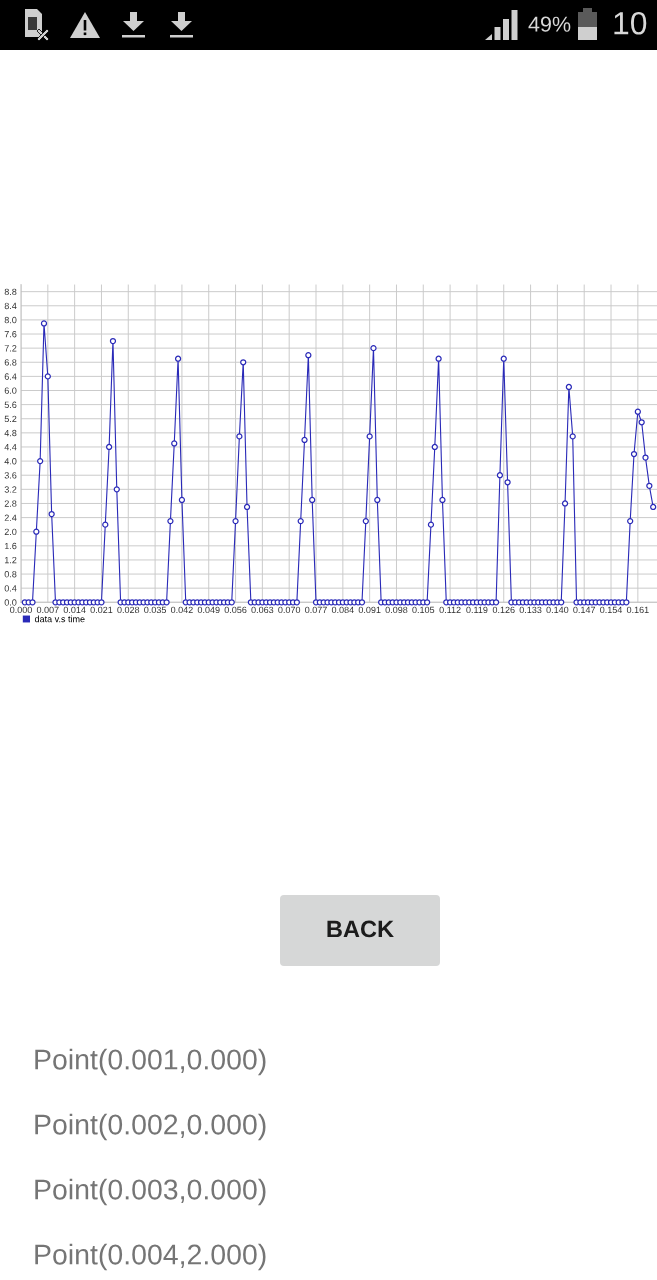 This screenshot has width=657, height=1280. What do you see at coordinates (503, 610) in the screenshot?
I see `x-tick-label: 0.126` at bounding box center [503, 610].